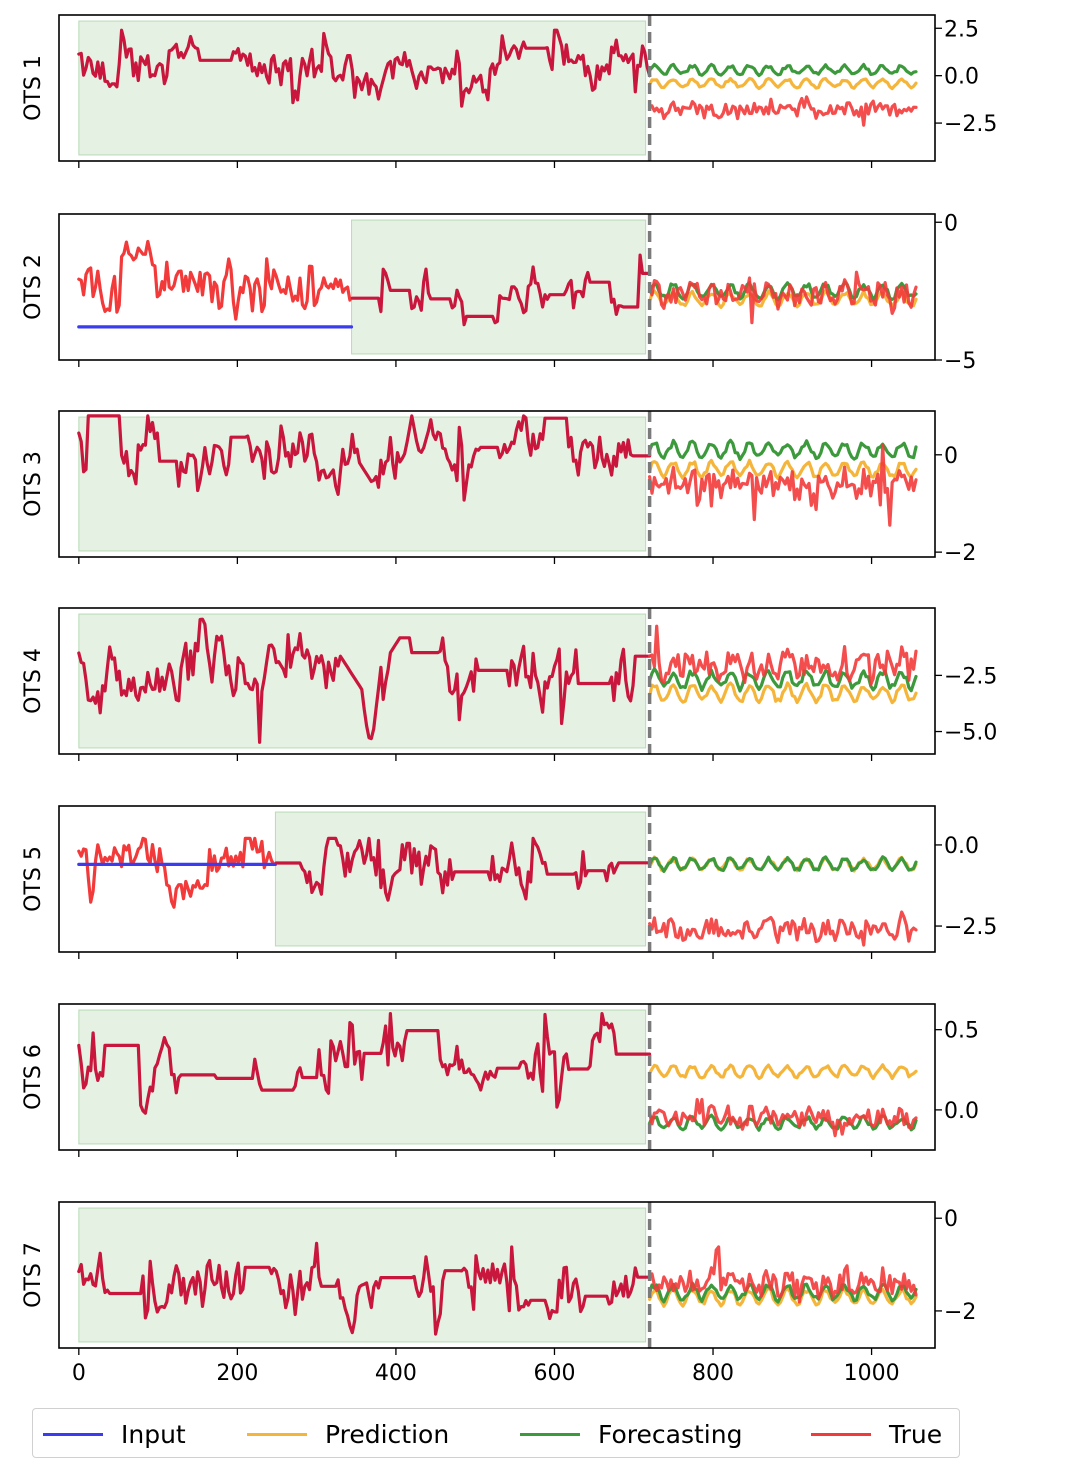 The width and height of the screenshot is (1077, 1478). I want to click on x-tick-label: 200, so click(237, 1373).